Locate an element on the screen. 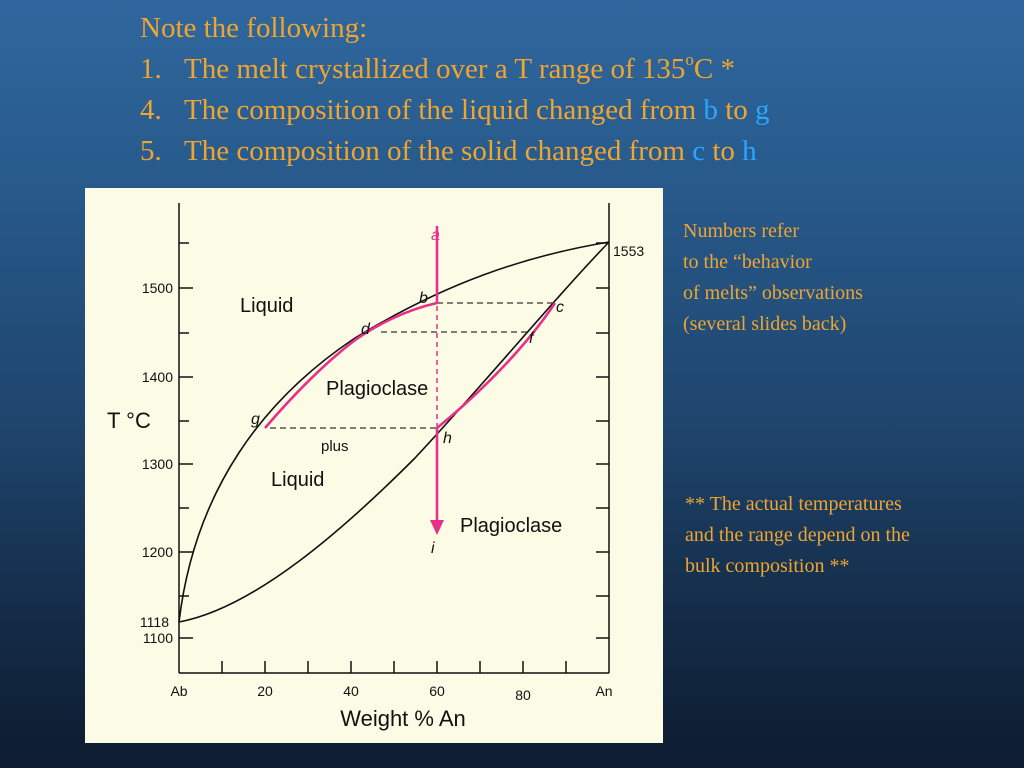 This screenshot has height=768, width=1024. y-tick-label: 1100 is located at coordinates (158, 638).